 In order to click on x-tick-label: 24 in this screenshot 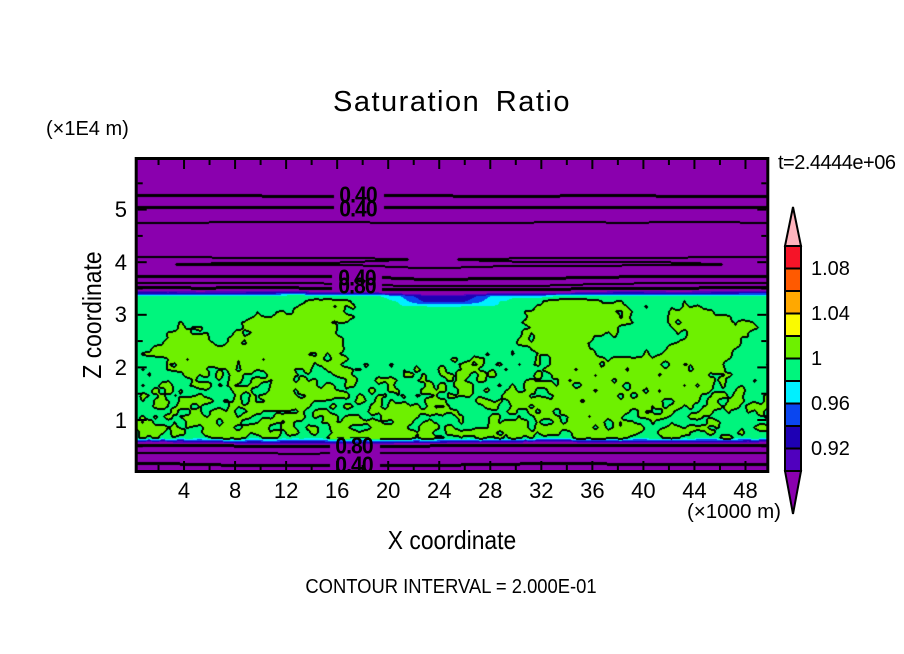, I will do `click(439, 490)`.